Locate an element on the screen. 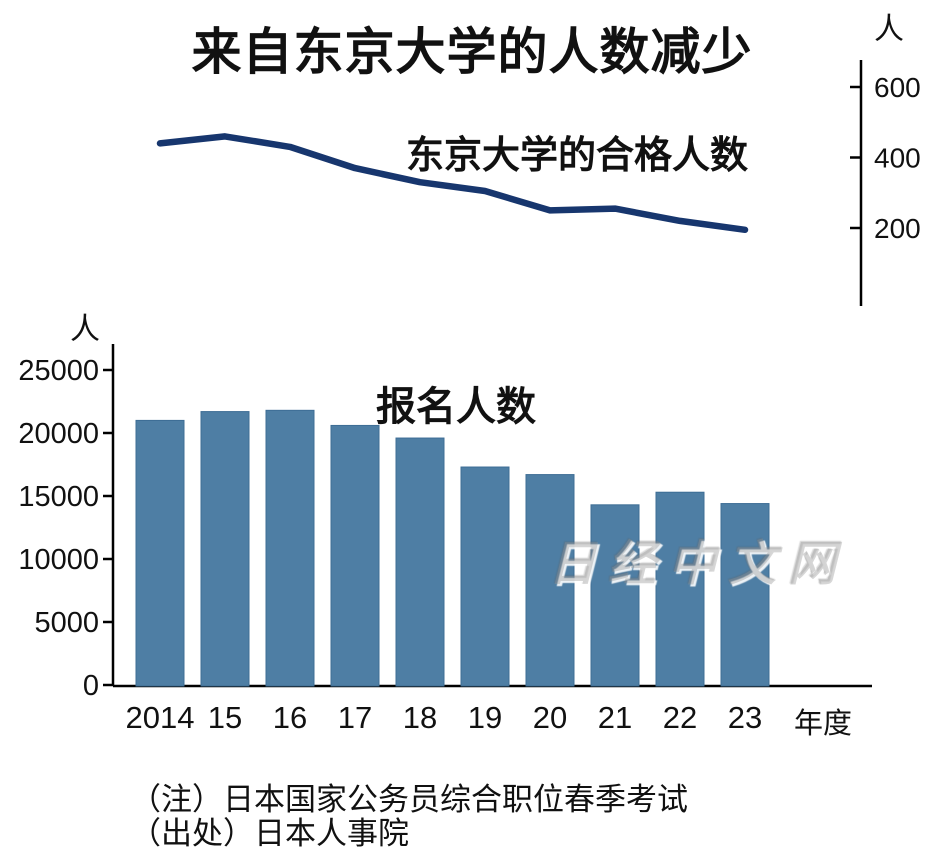 Image resolution: width=944 pixels, height=868 pixels. x-axis-category-label: 19 is located at coordinates (485, 717).